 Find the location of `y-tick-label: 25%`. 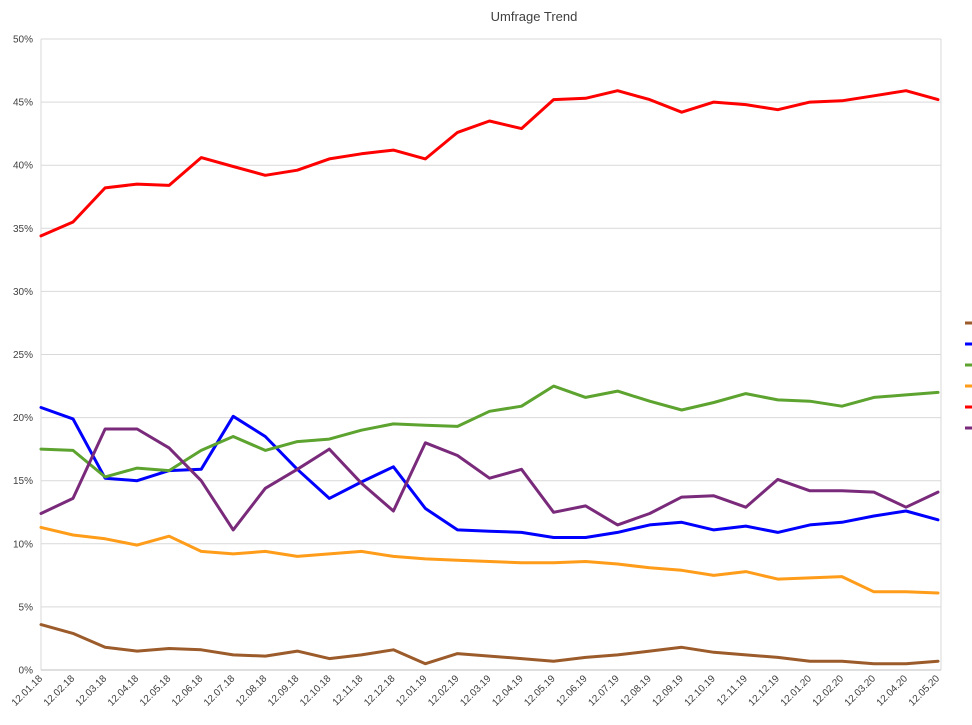

y-tick-label: 25% is located at coordinates (23, 355).